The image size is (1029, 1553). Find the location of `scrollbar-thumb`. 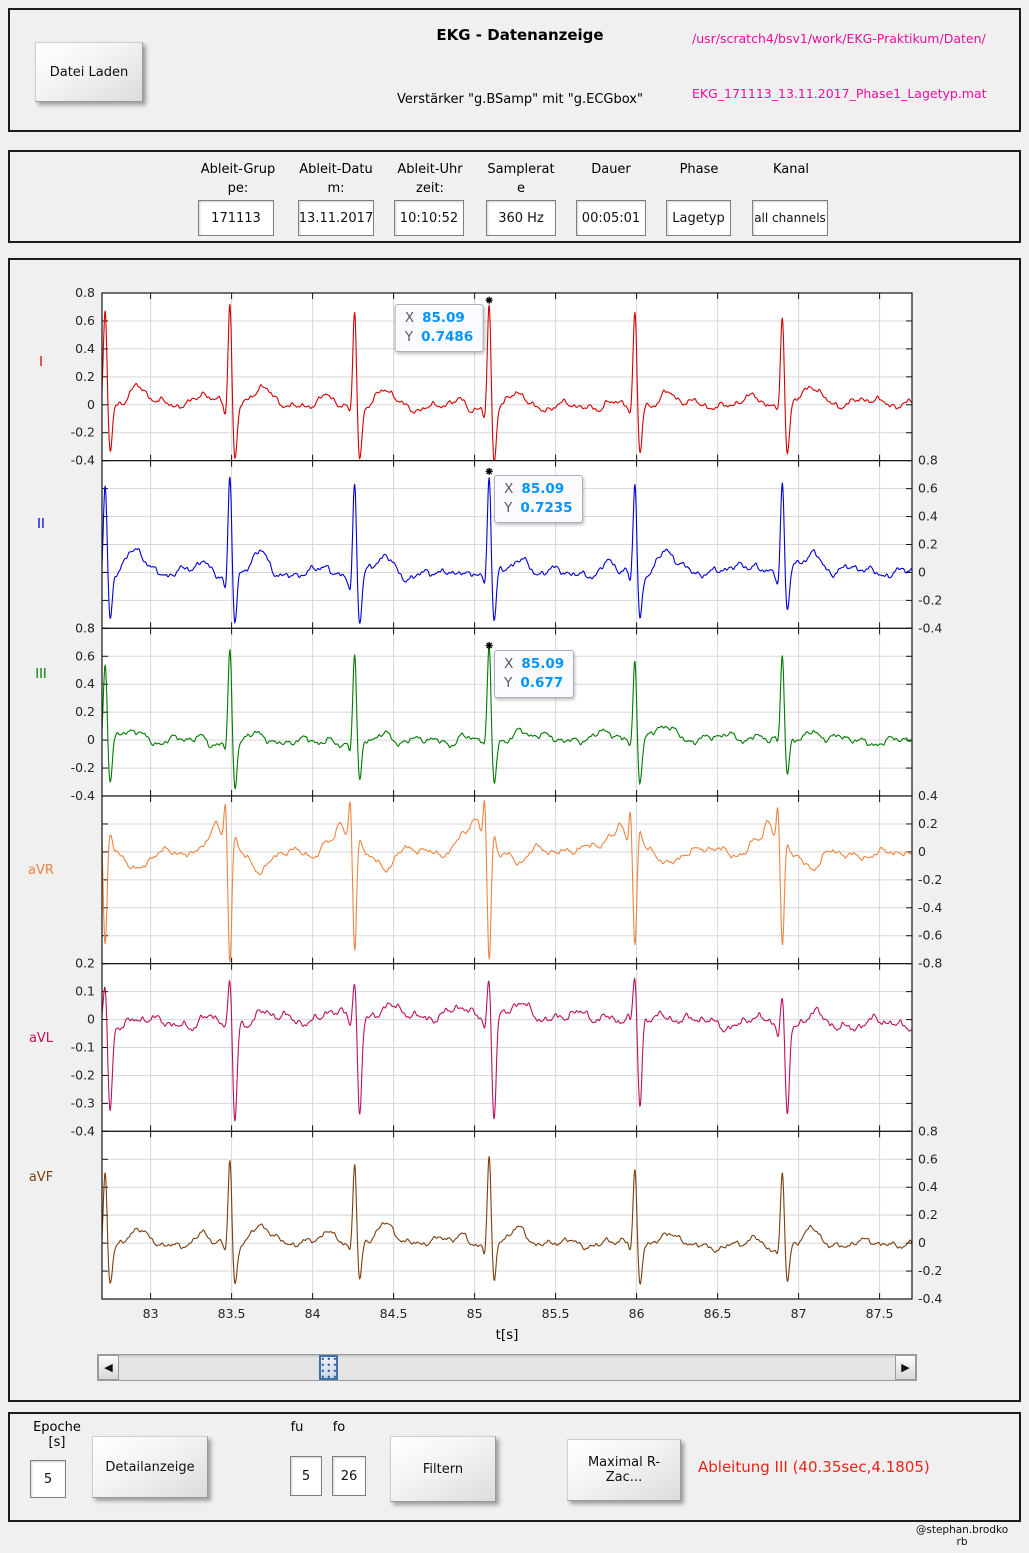

scrollbar-thumb is located at coordinates (328, 1367).